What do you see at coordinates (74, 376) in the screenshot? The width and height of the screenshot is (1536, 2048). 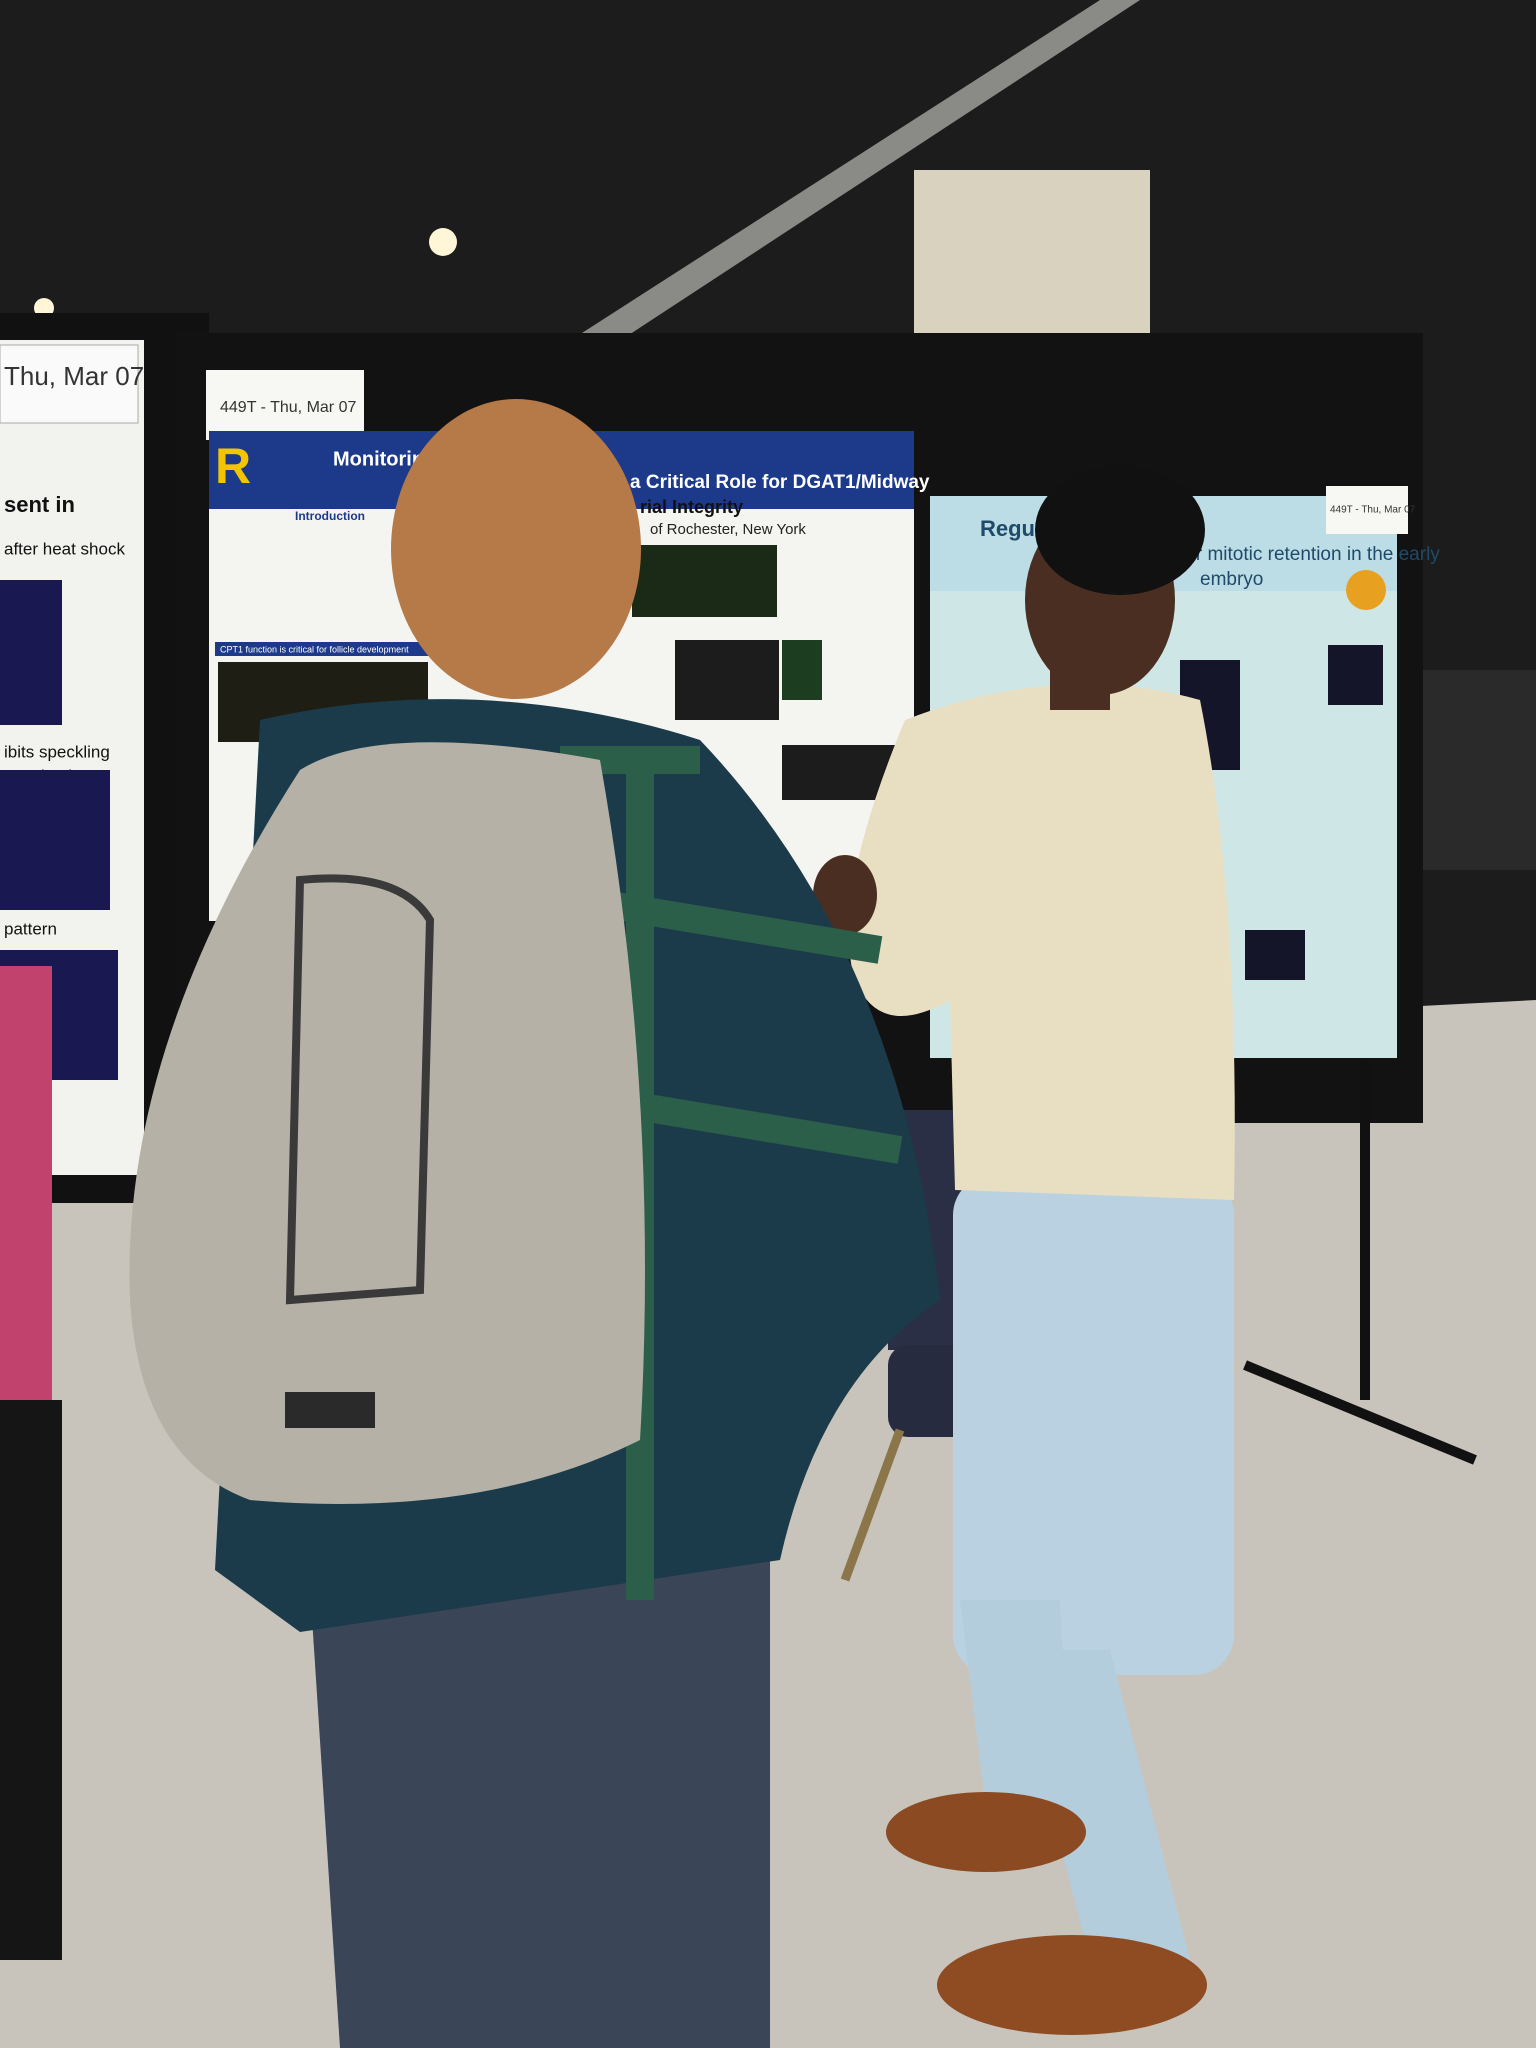 I see `sign-text: Thu, Mar 07` at bounding box center [74, 376].